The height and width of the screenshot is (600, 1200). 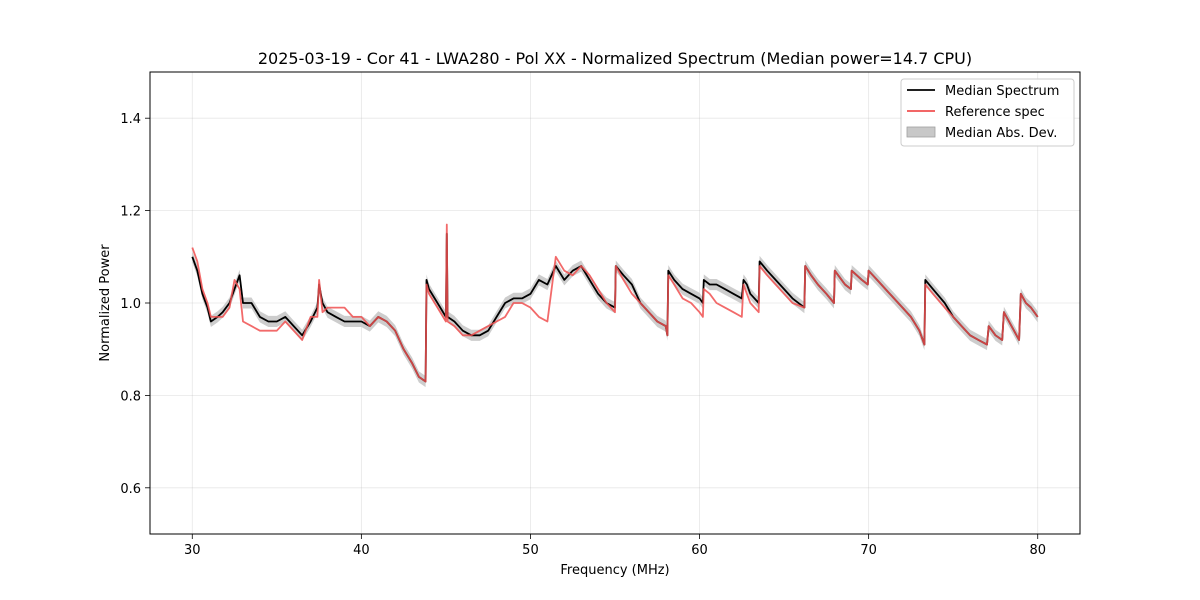 I want to click on x-tick-label: 70, so click(x=868, y=550).